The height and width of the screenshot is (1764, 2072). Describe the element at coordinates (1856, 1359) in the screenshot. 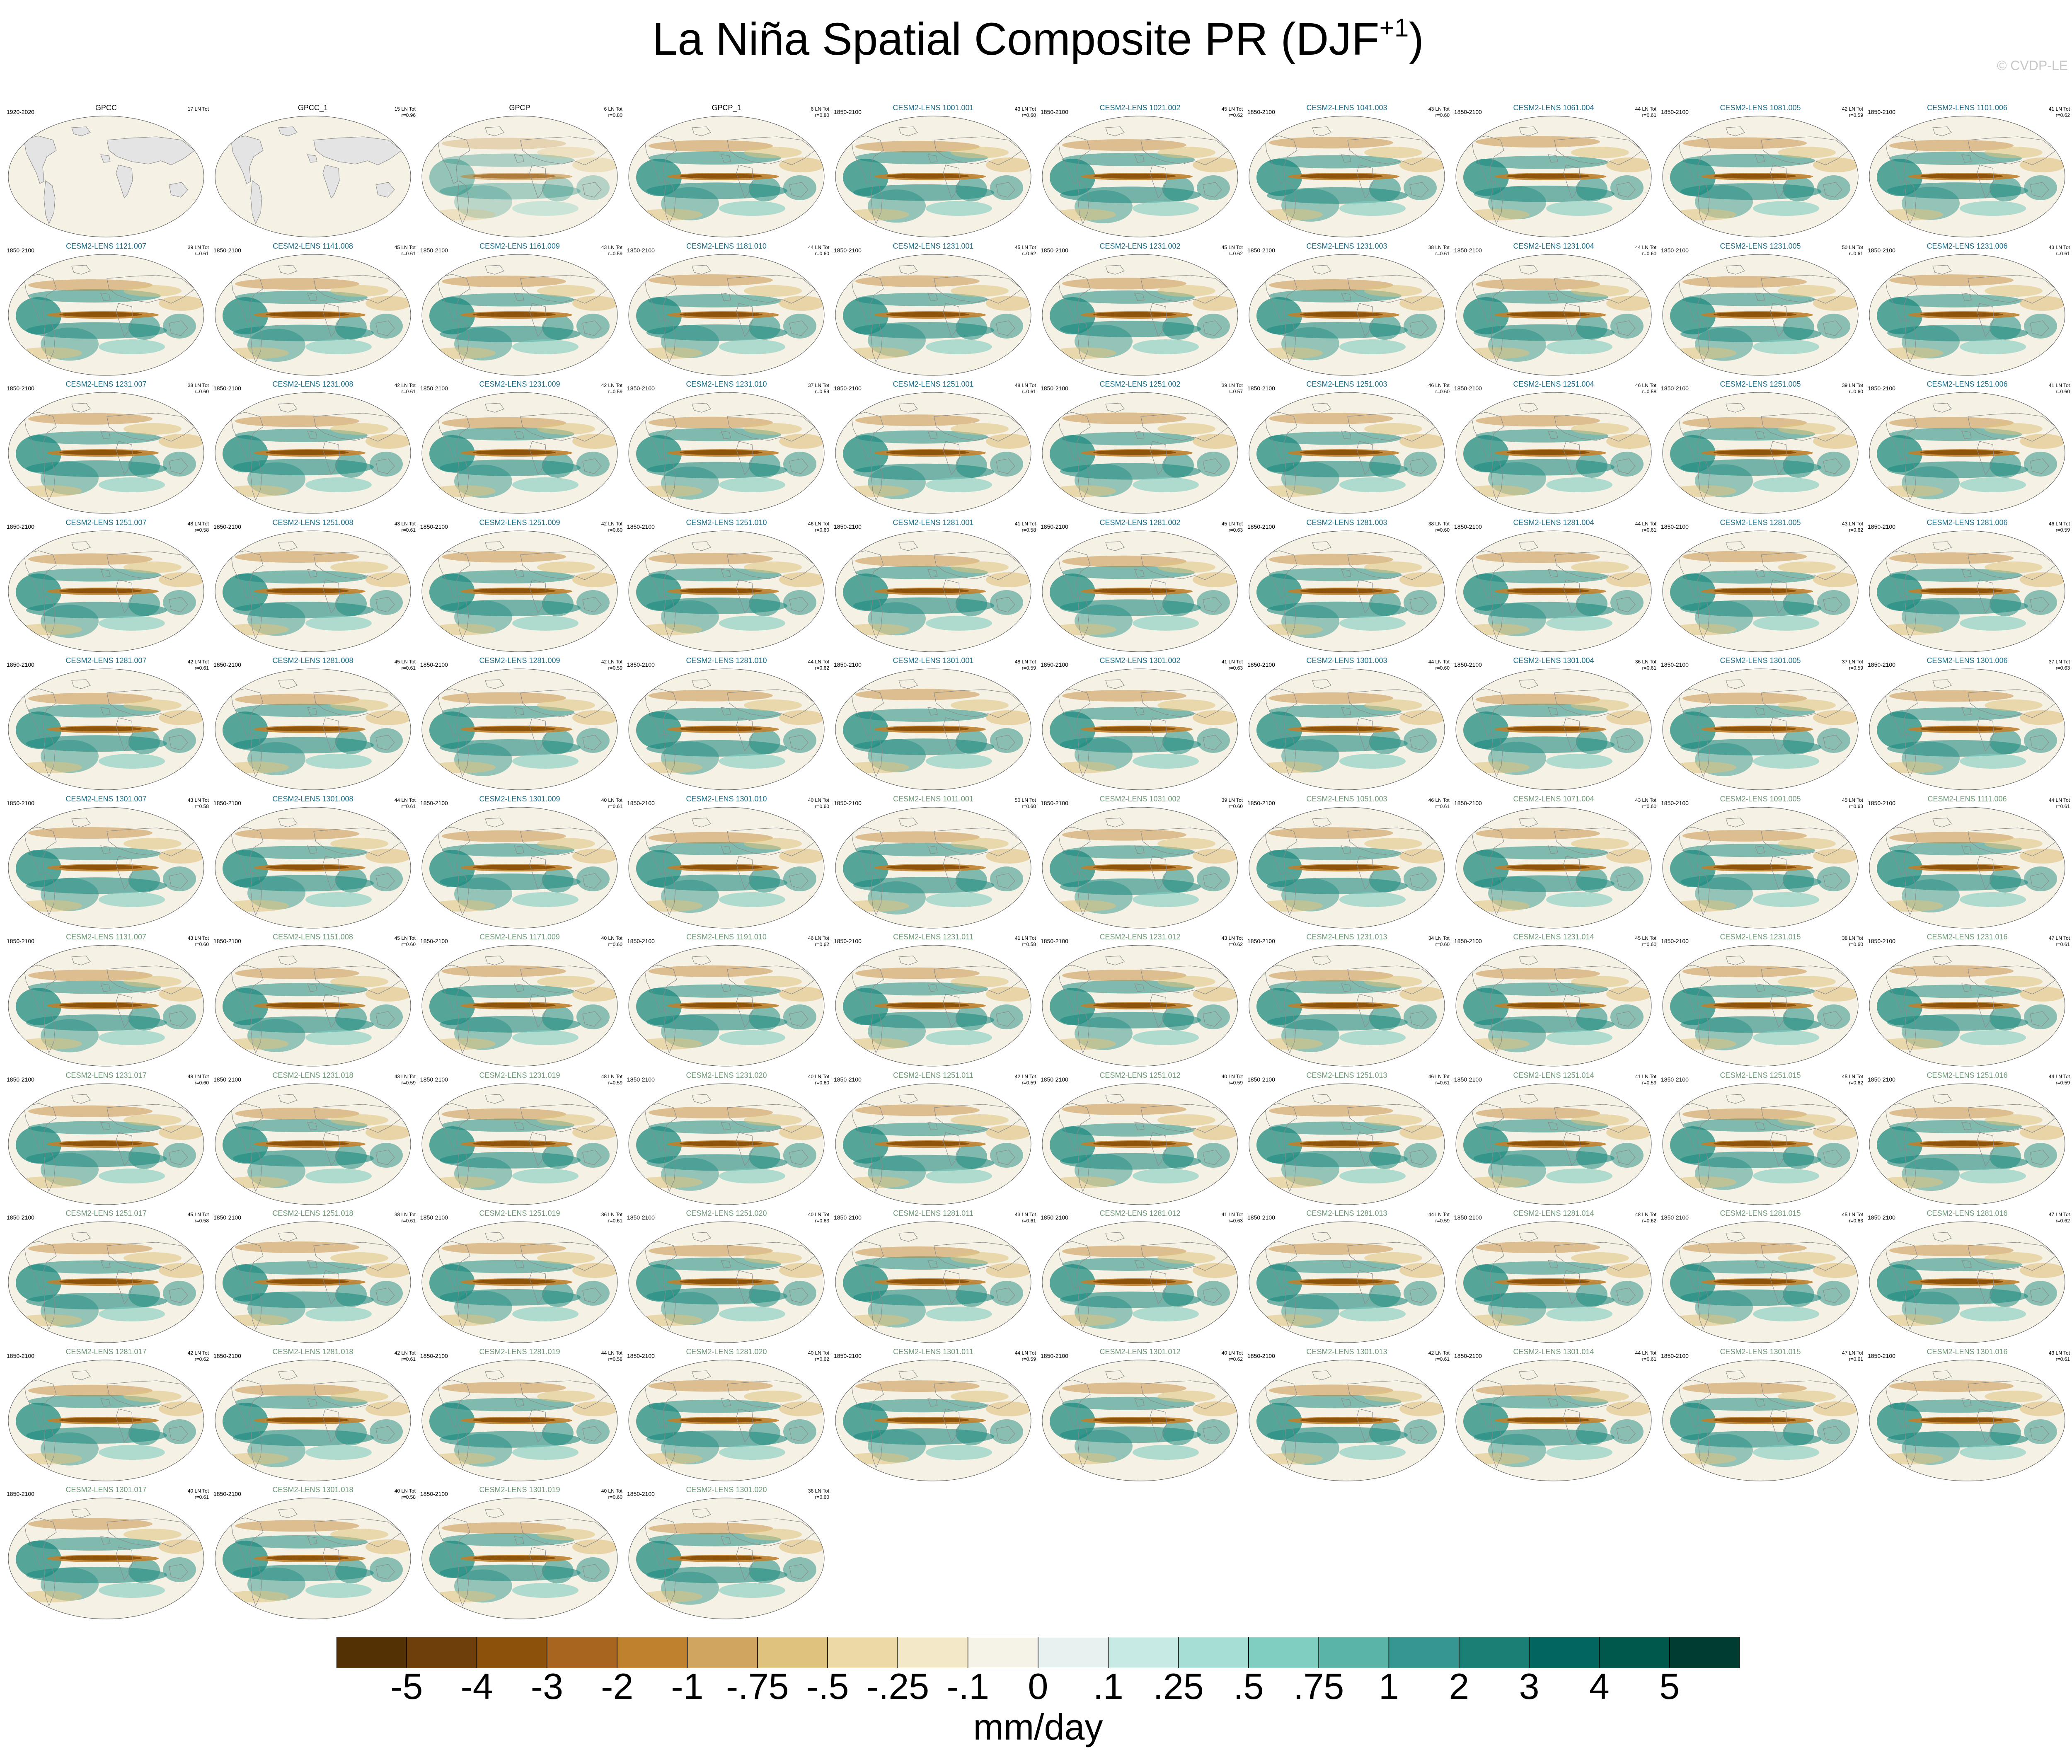

I see `panel-pattern-correlation: r=0.61` at that location.